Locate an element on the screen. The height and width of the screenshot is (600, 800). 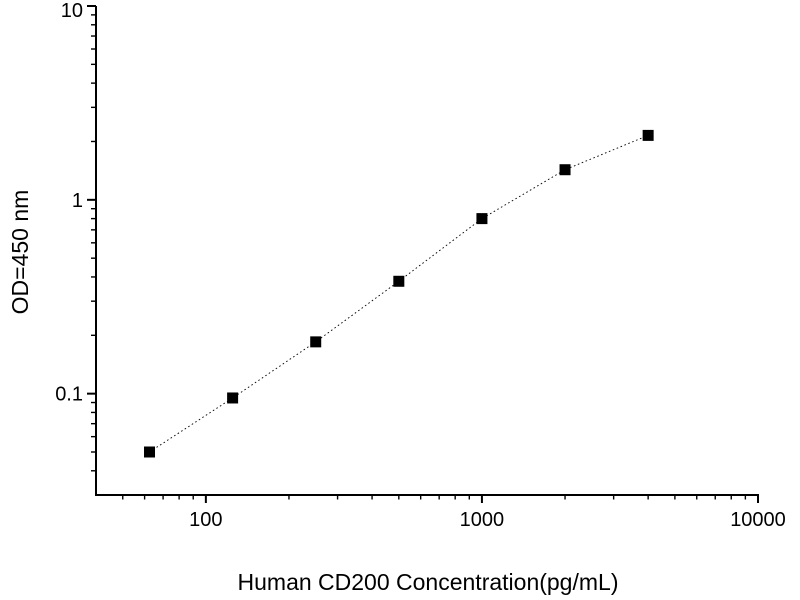
y-axis-title: OD=450 nm is located at coordinates (20, 252).